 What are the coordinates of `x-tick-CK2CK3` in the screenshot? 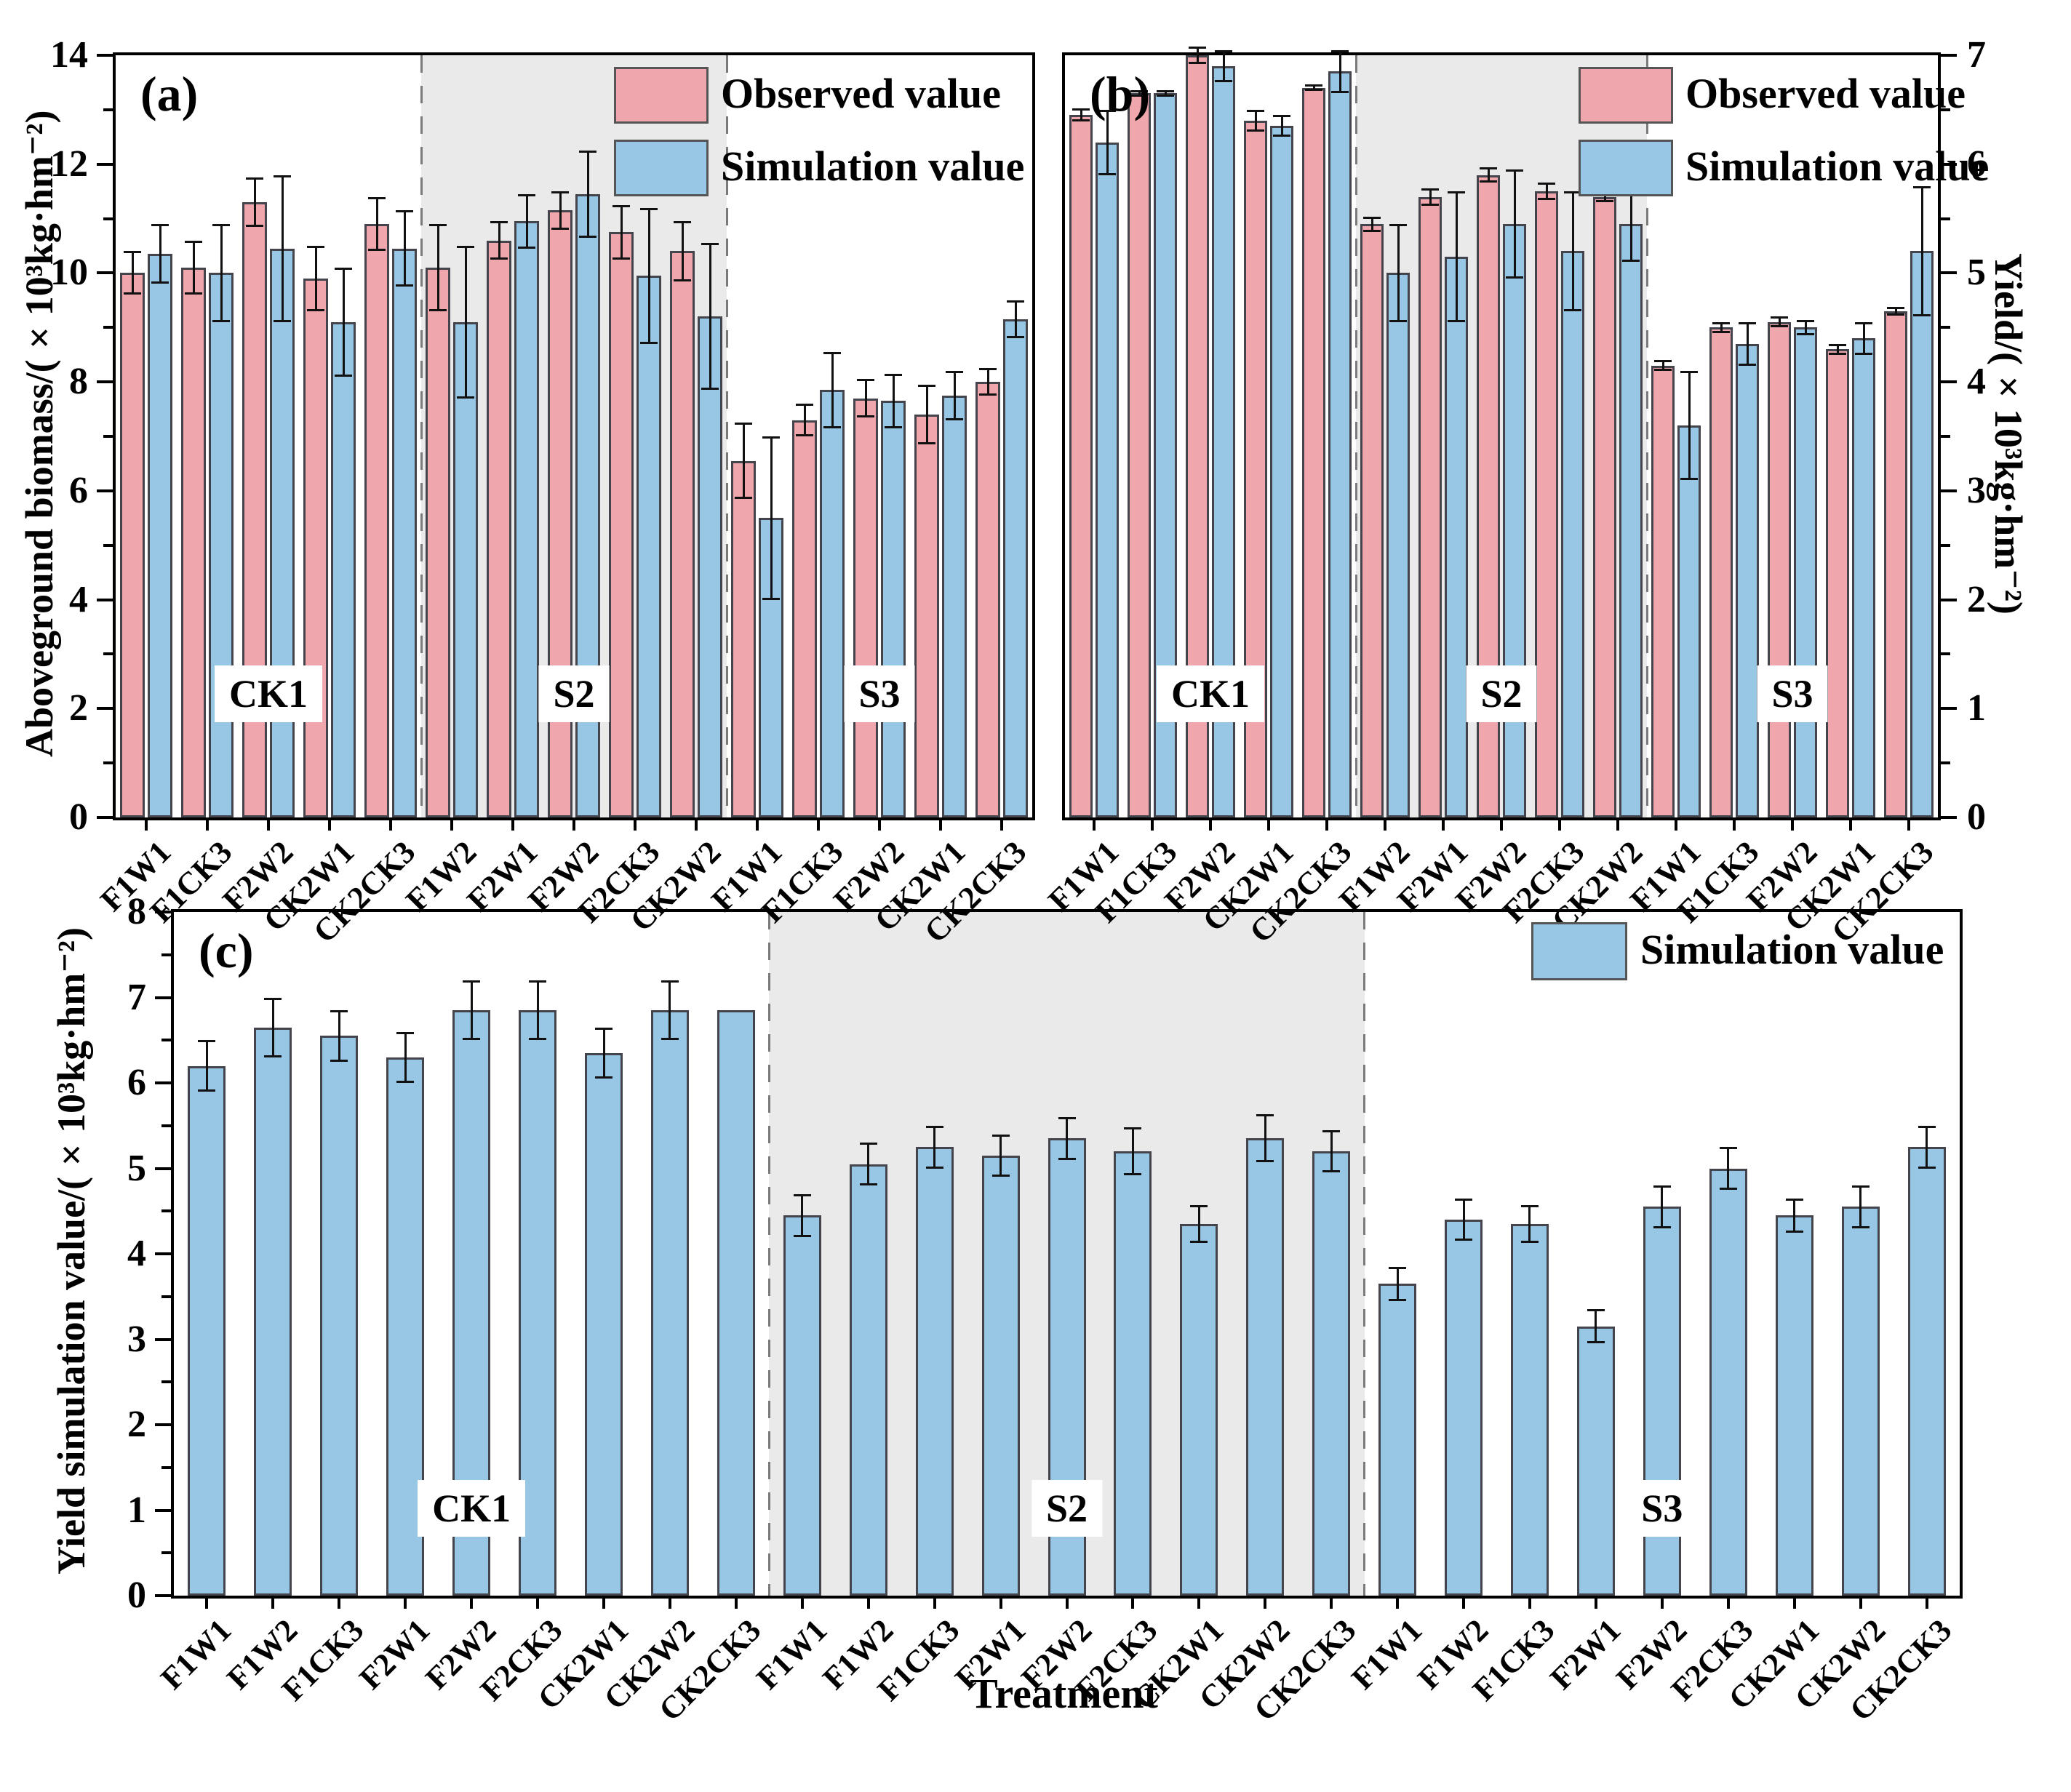 It's located at (390, 825).